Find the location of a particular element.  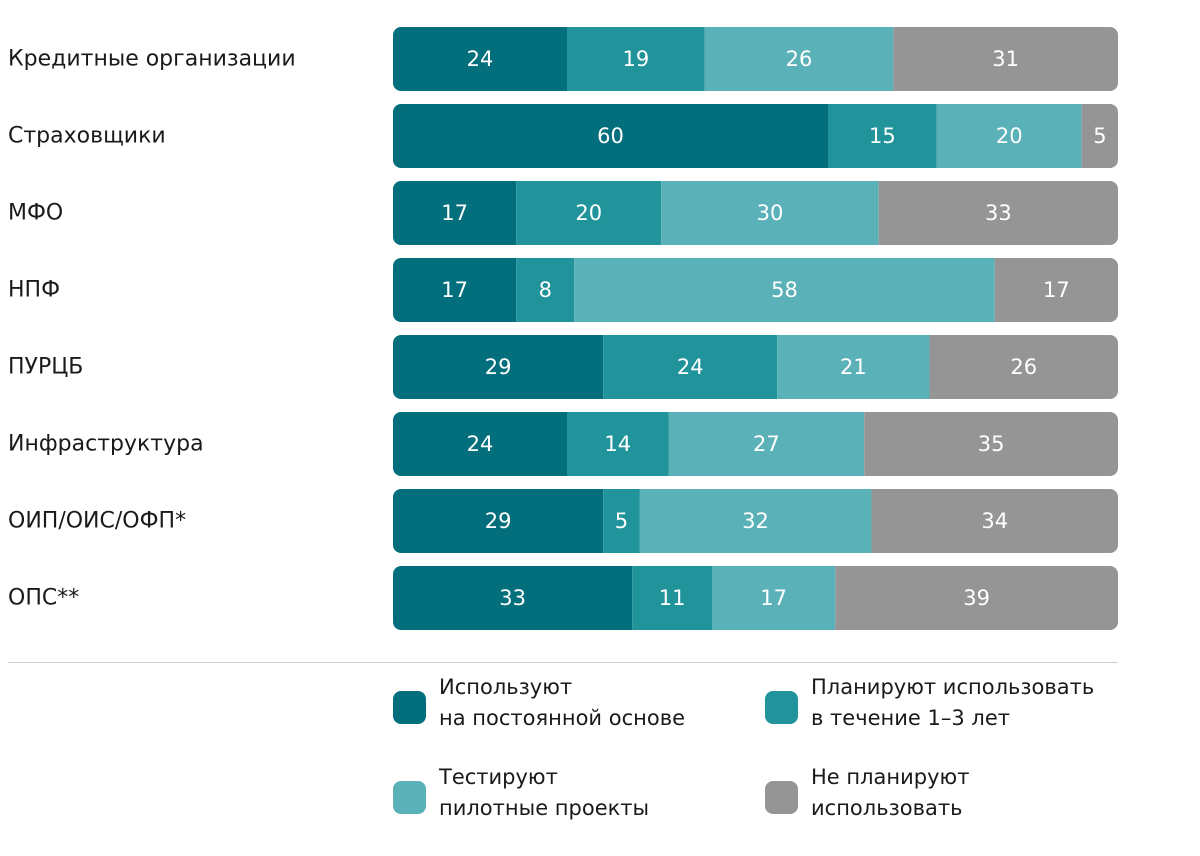

legend-swatch-not-planned is located at coordinates (781, 797).